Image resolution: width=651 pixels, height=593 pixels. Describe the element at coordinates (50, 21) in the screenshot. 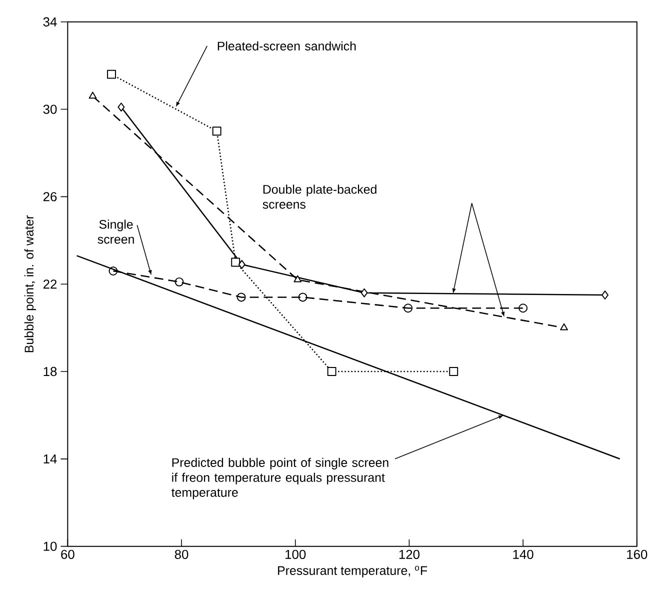

I see `y-tick-label: 34` at that location.